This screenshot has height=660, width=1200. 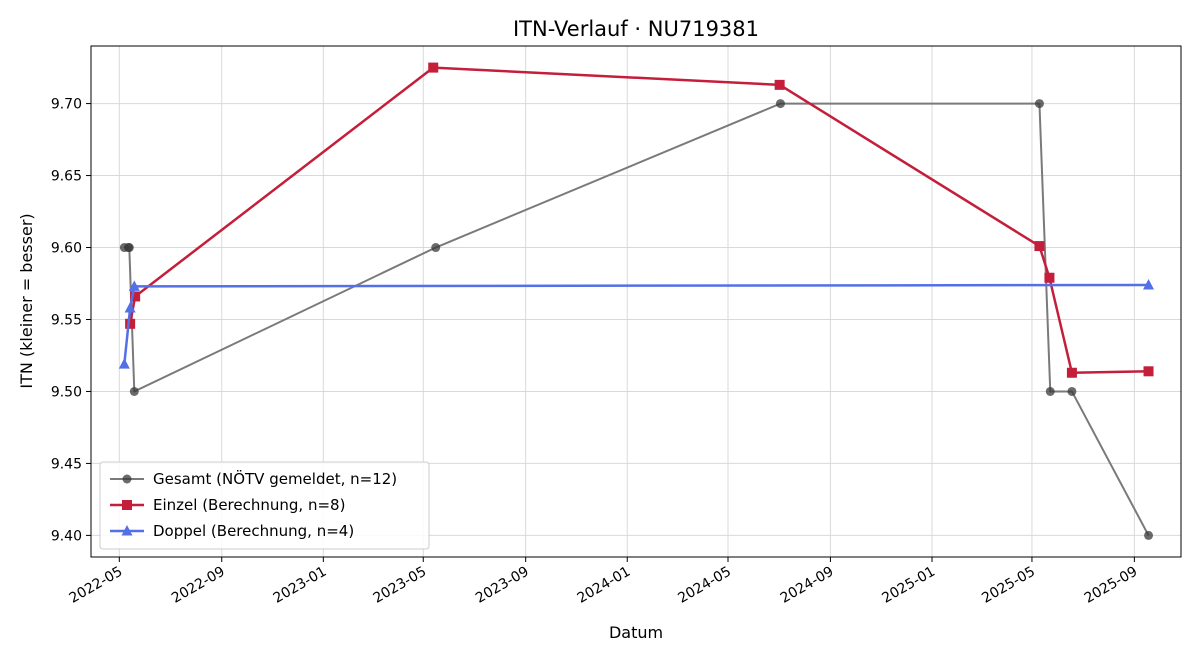 I want to click on x-tick-label: 2023-01, so click(x=300, y=585).